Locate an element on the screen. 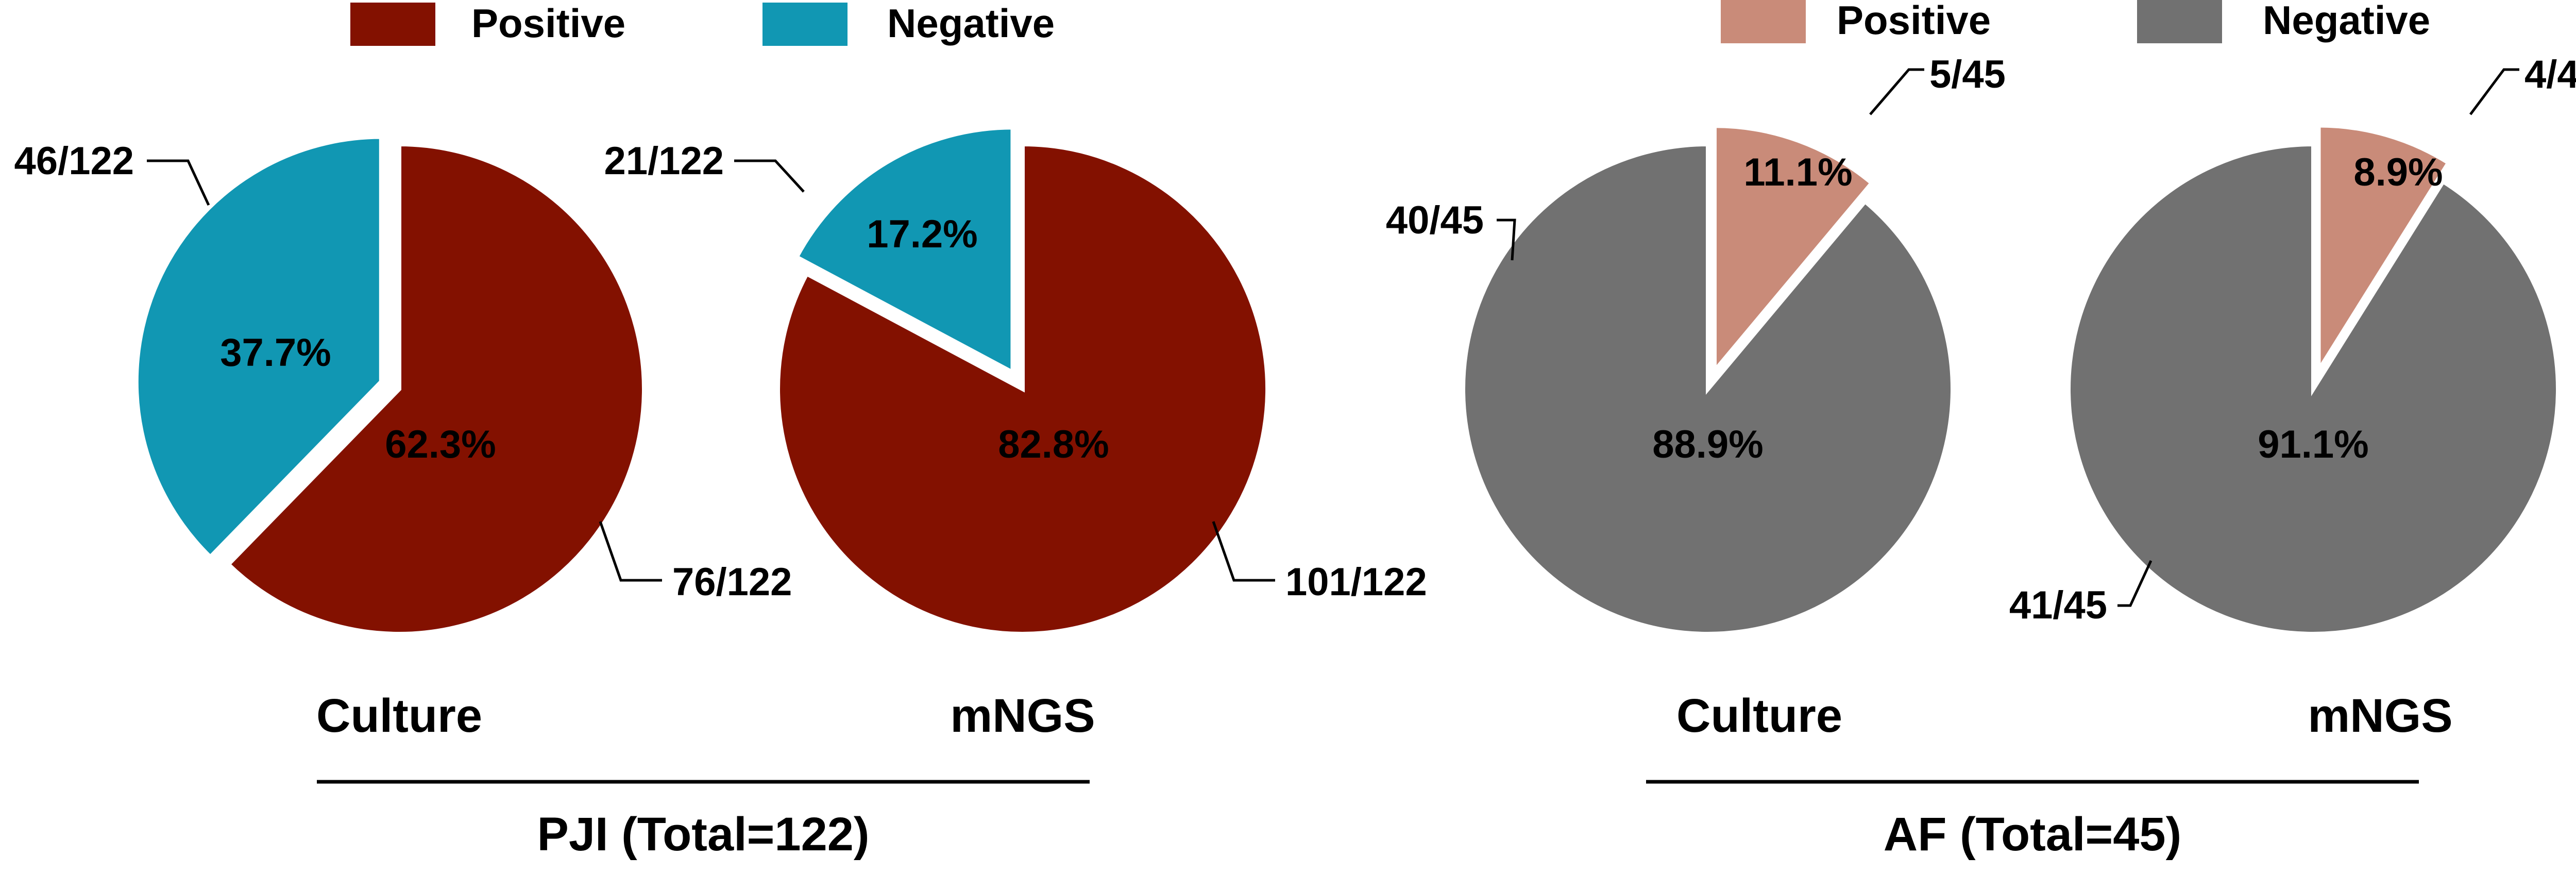 The height and width of the screenshot is (873, 2576). slice-label-pji-mngs-negative: 17.2% is located at coordinates (922, 234).